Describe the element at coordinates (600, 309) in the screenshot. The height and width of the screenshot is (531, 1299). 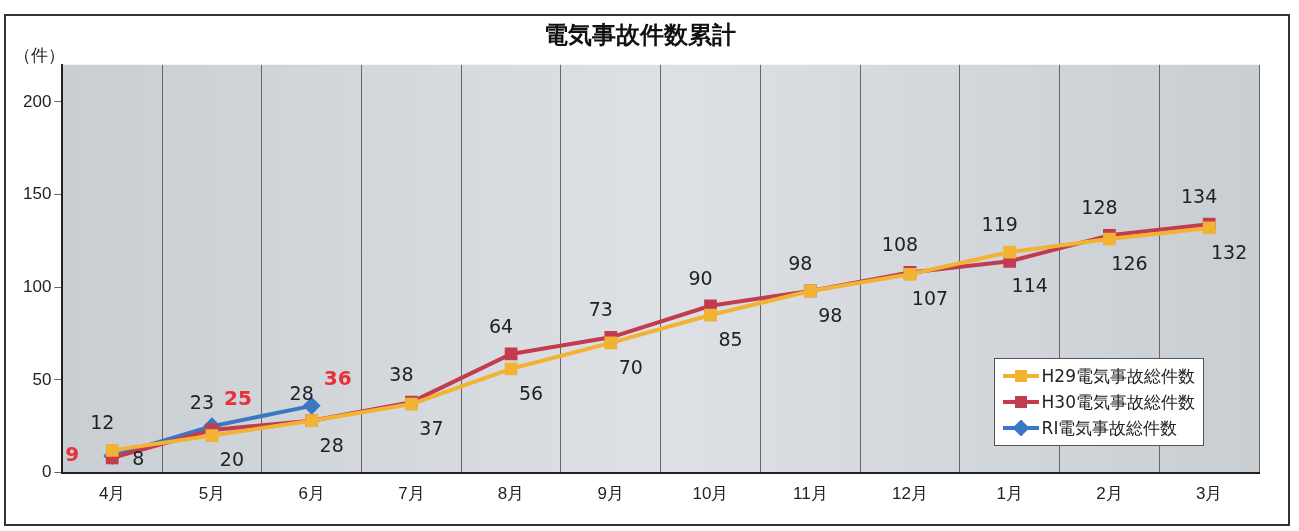
I see `data-label: 73` at that location.